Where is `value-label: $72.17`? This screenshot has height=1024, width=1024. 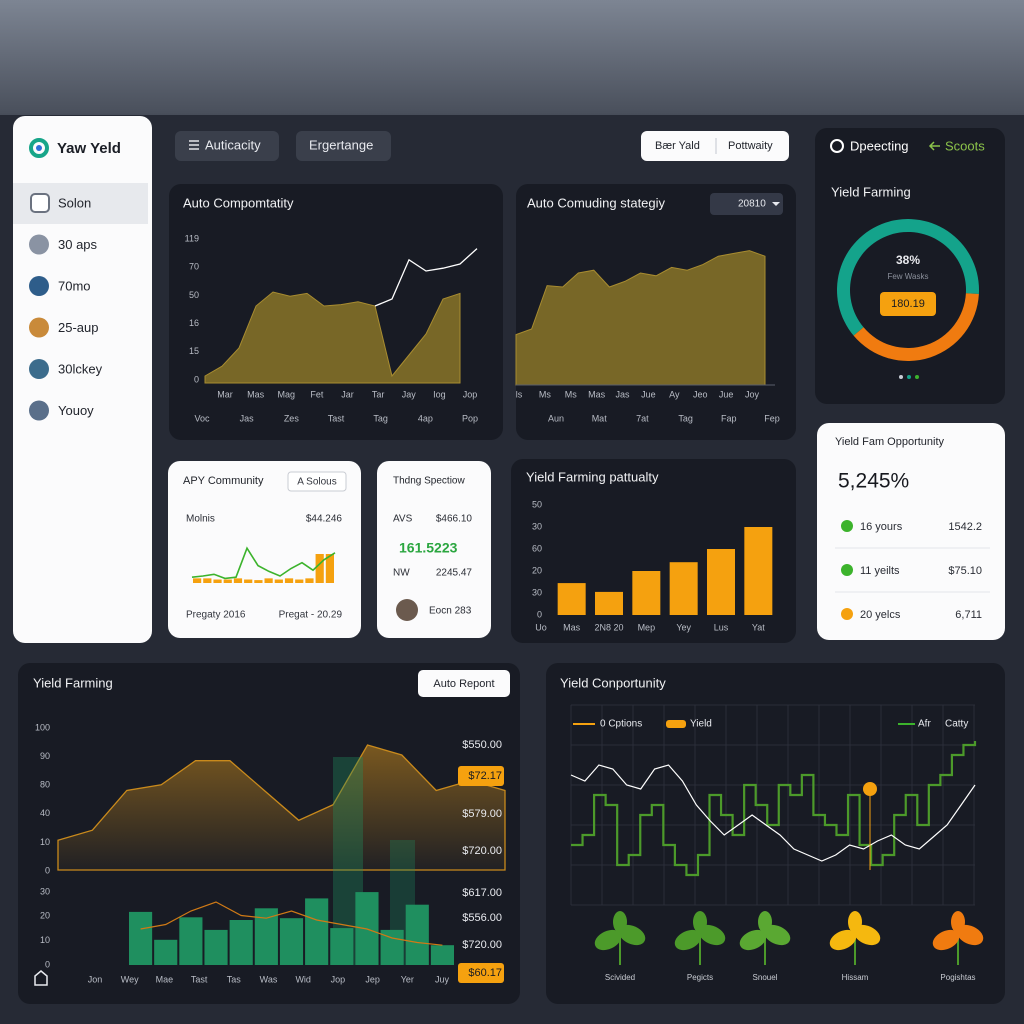
value-label: $72.17 is located at coordinates (485, 776).